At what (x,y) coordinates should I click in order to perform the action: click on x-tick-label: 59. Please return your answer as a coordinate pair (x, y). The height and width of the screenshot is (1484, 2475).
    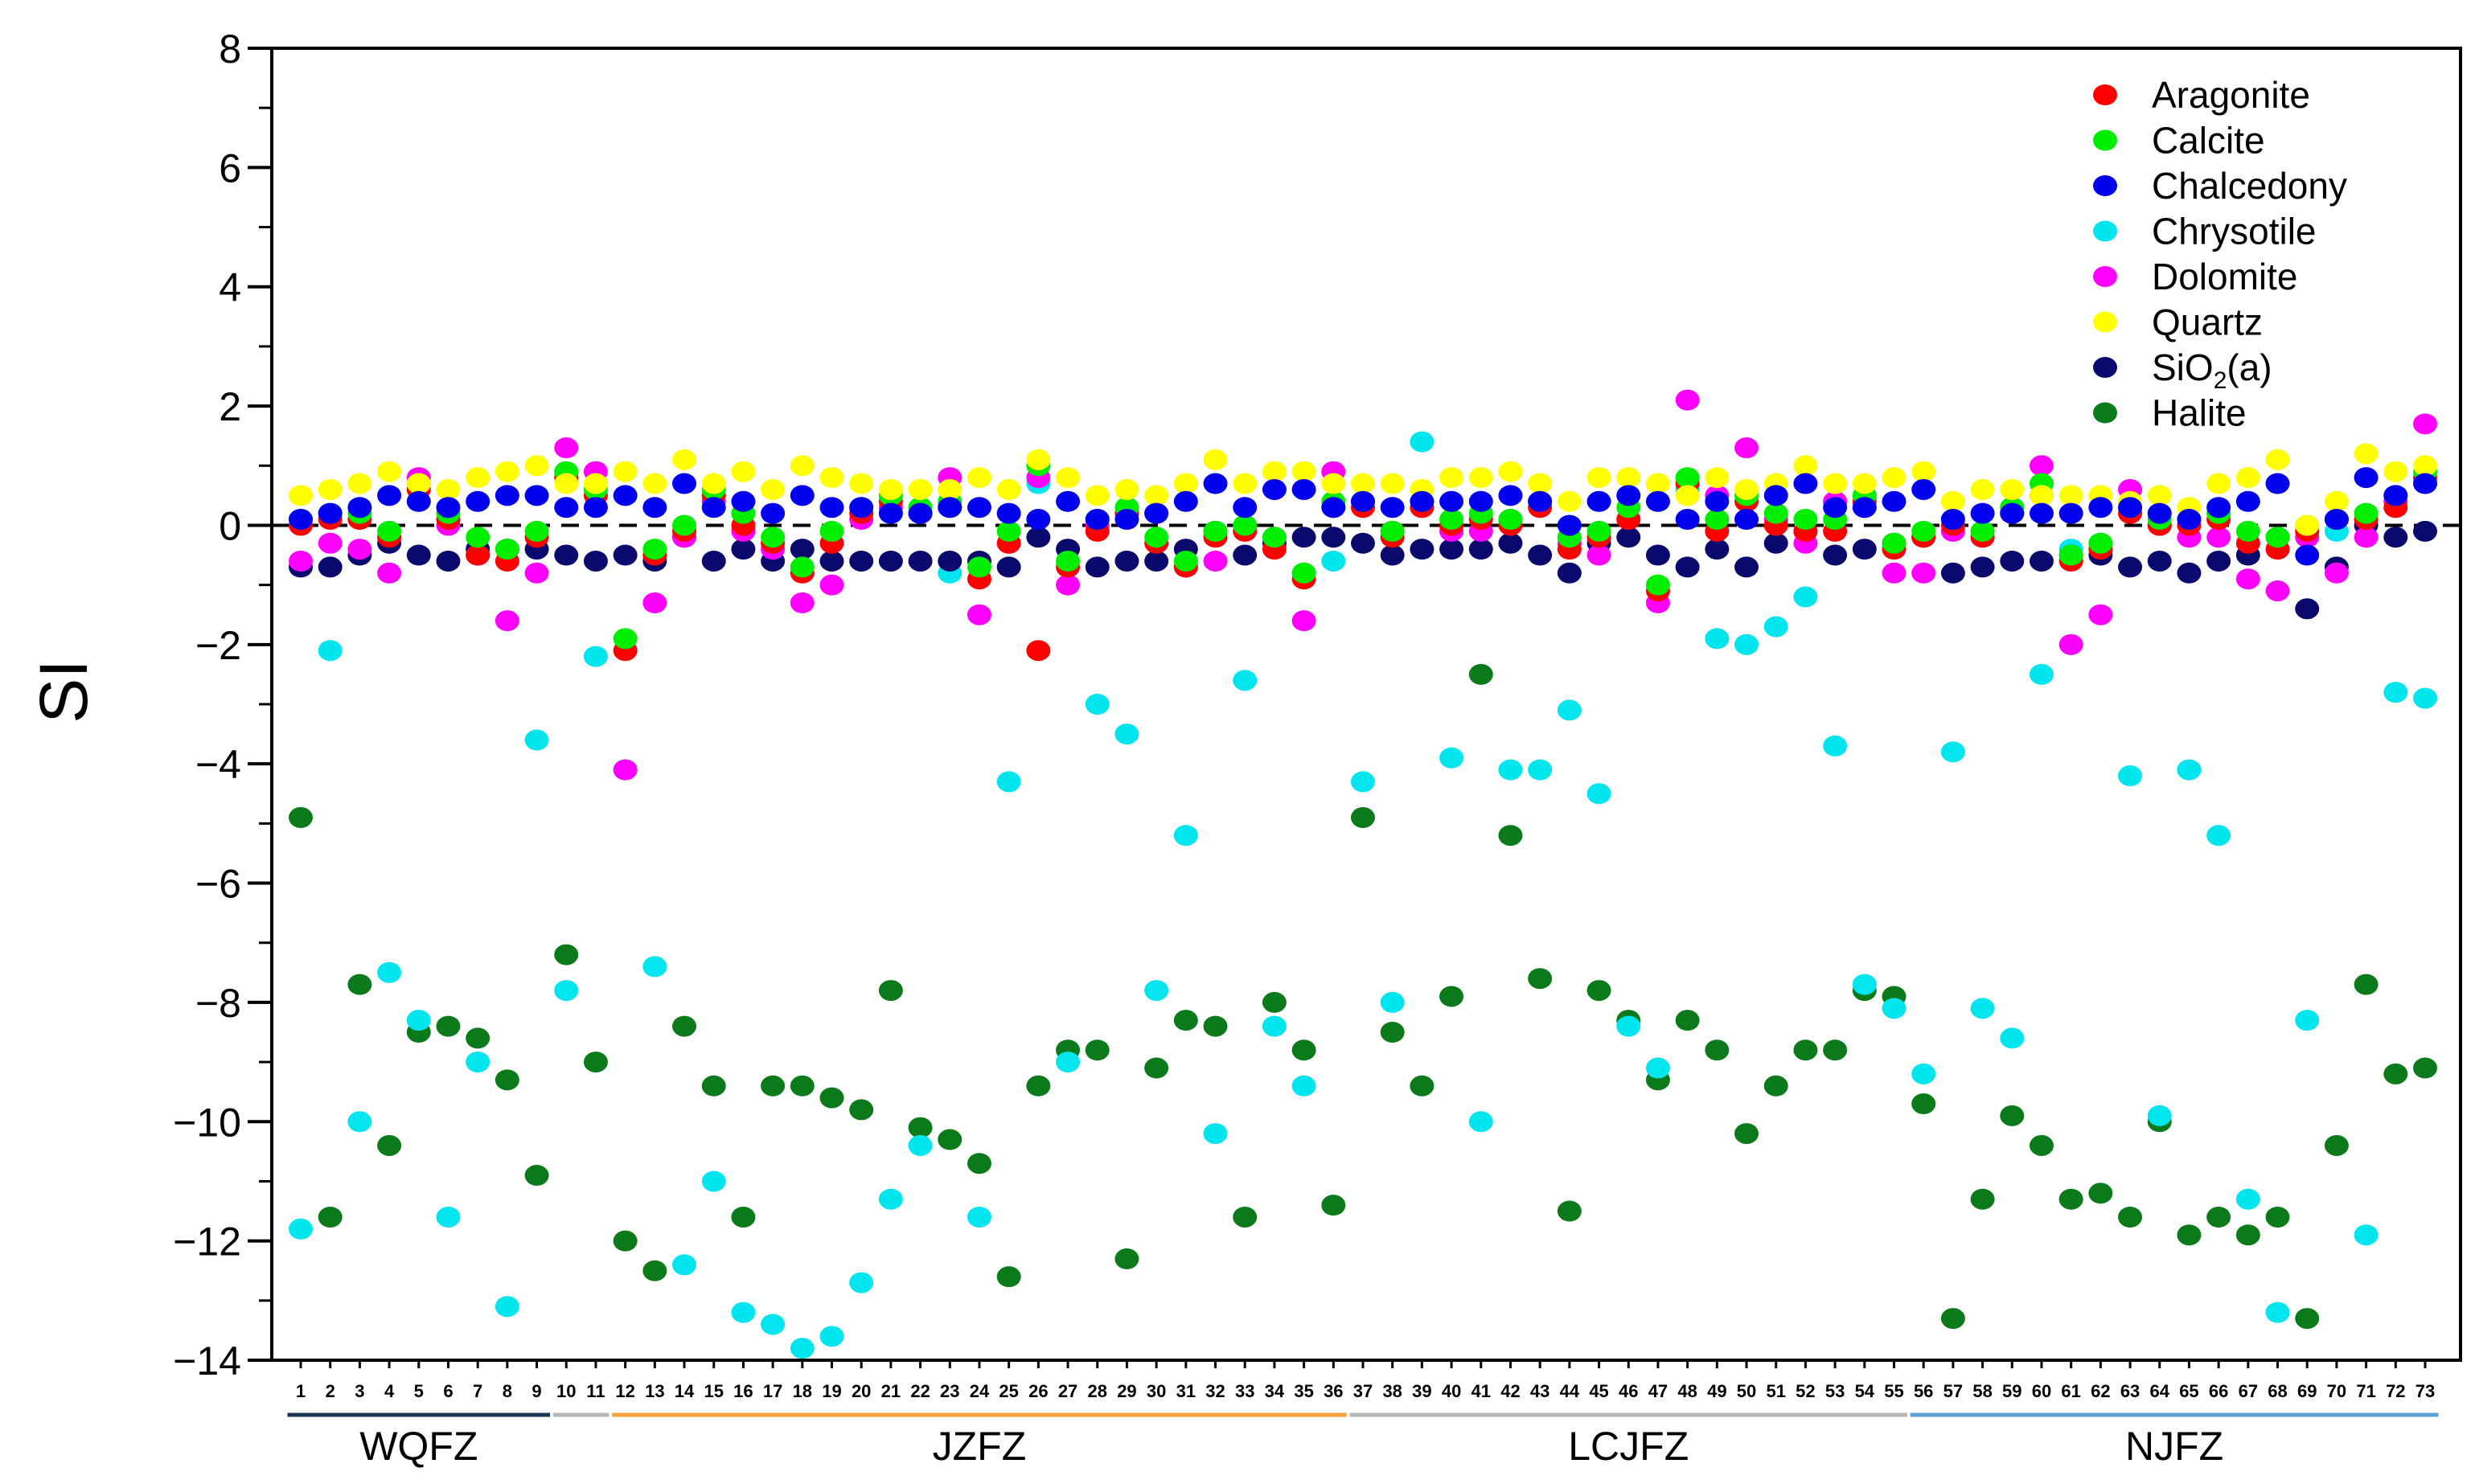
    Looking at the image, I should click on (2011, 1391).